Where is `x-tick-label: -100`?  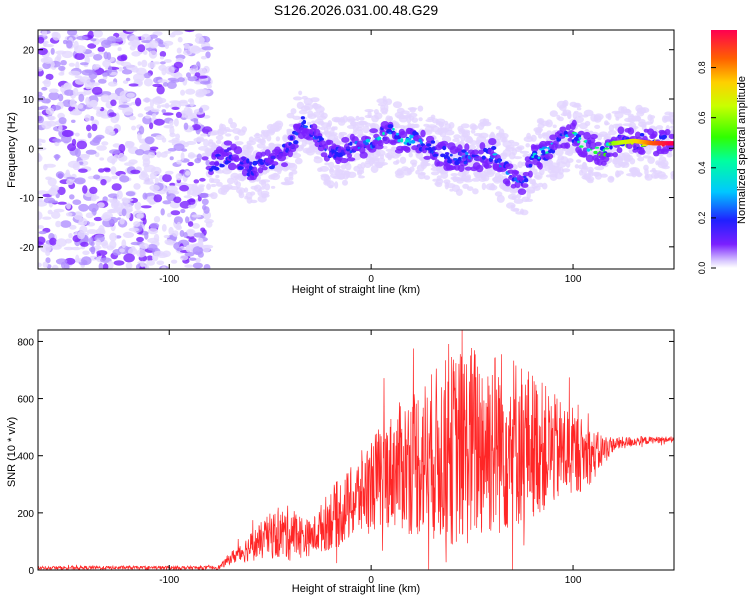 x-tick-label: -100 is located at coordinates (169, 279).